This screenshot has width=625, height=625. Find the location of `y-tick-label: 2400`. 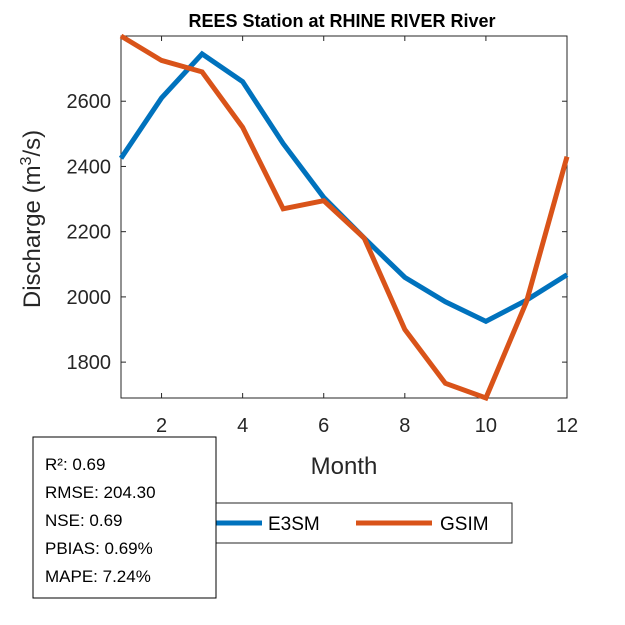

y-tick-label: 2400 is located at coordinates (89, 167).